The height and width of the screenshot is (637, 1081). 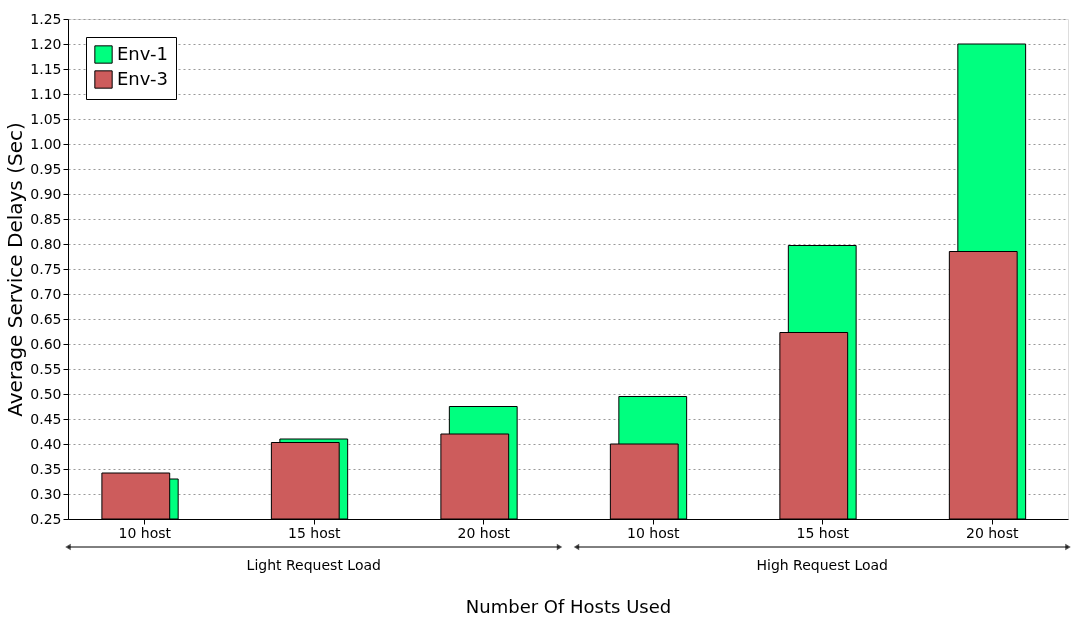 I want to click on y-tick-label: 0.75, so click(x=46, y=268).